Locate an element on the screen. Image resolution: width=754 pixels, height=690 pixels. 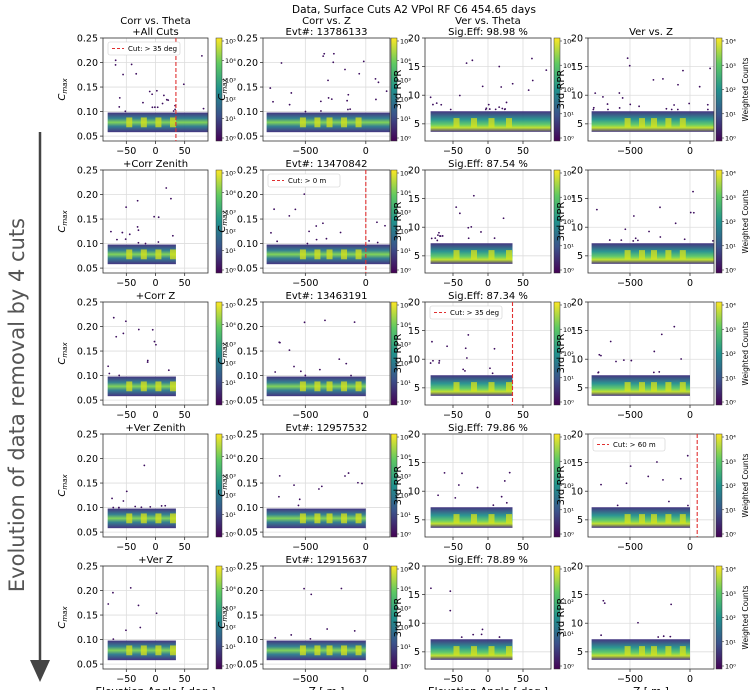
panel-title: Evt#: 12957532 is located at coordinates (327, 428).